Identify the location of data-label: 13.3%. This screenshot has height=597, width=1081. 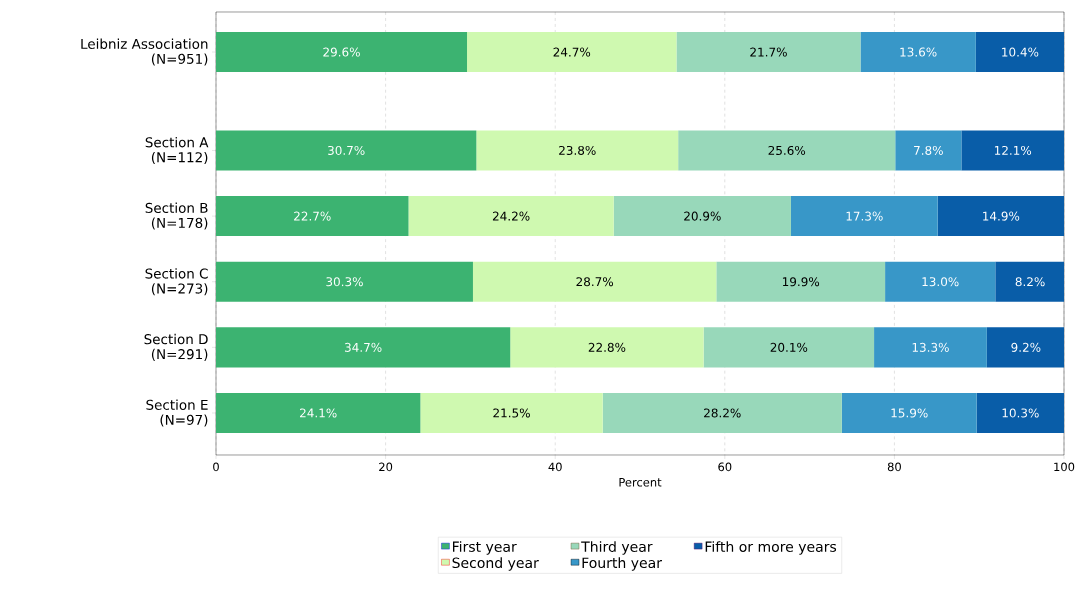
(930, 347).